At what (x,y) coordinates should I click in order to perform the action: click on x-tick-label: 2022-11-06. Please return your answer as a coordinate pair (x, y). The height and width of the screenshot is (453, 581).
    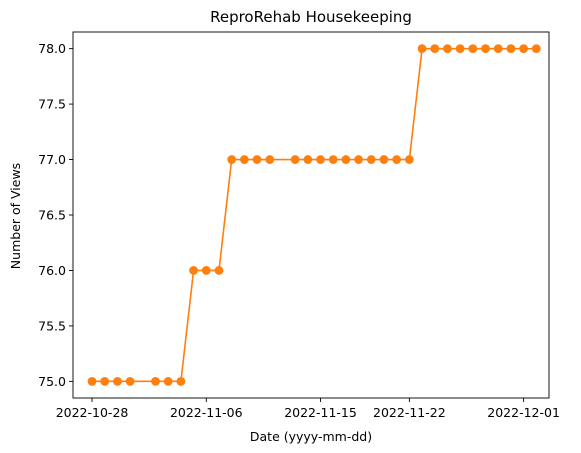
    Looking at the image, I should click on (206, 412).